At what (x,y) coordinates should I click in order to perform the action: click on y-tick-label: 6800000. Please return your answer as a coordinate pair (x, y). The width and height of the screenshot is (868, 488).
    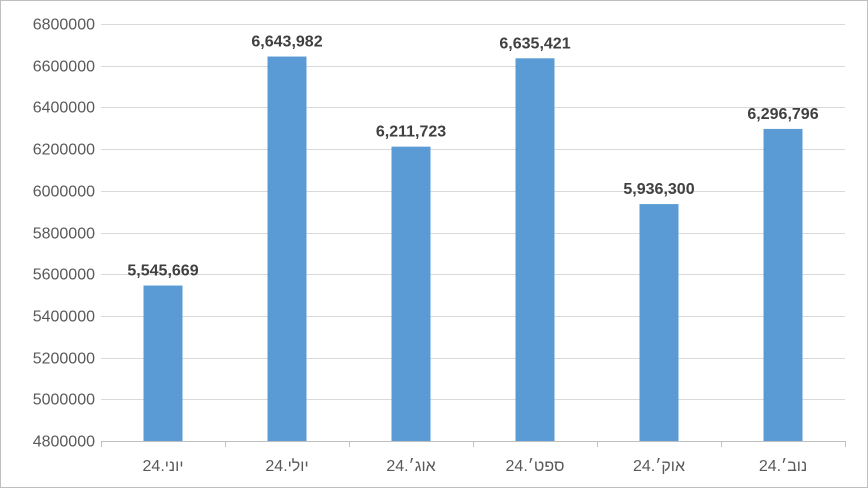
    Looking at the image, I should click on (64, 25).